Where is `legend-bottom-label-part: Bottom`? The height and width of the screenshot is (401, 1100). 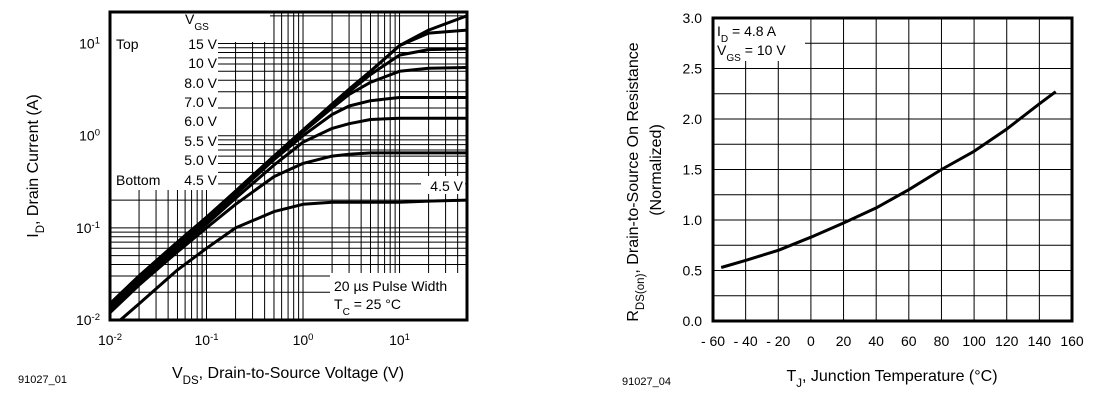
legend-bottom-label-part: Bottom is located at coordinates (138, 180).